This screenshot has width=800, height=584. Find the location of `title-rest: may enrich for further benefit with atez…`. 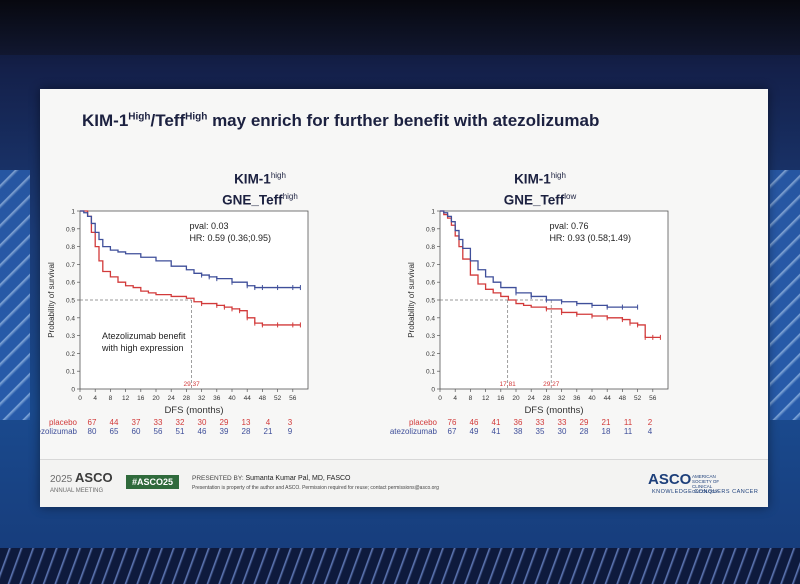

title-rest: may enrich for further benefit with atez… is located at coordinates (403, 120).